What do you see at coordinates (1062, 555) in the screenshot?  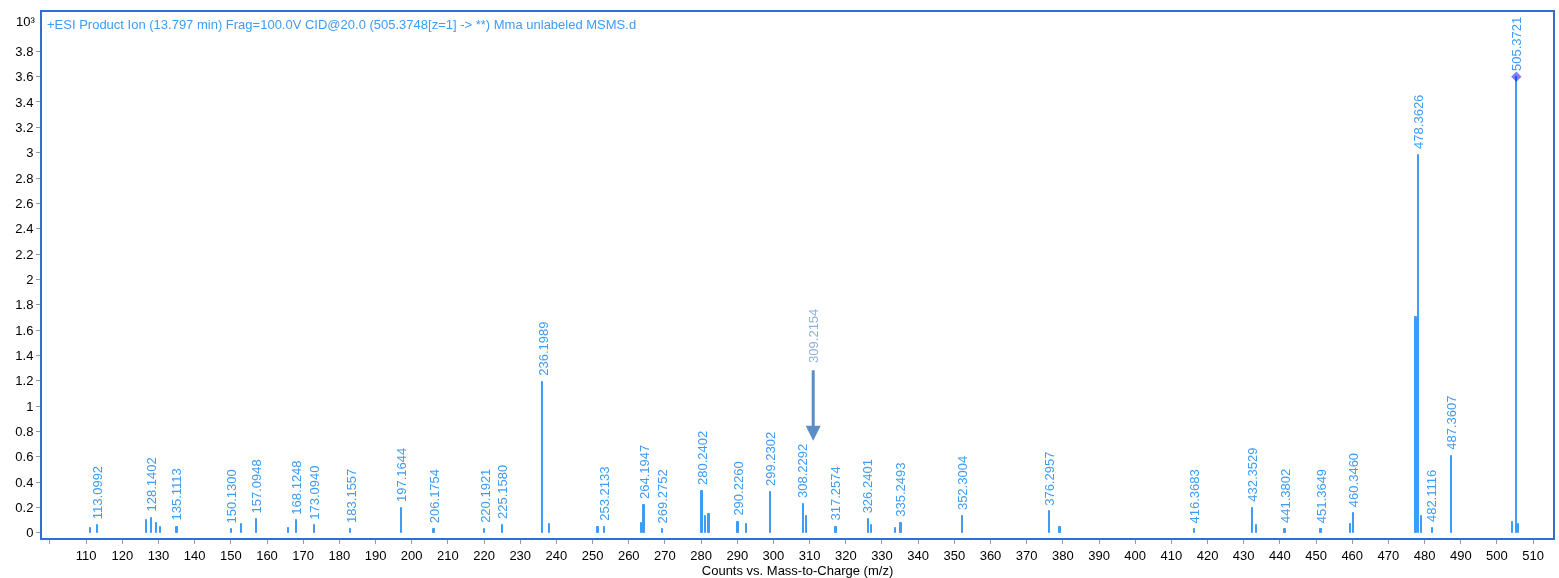 I see `x-tick-label: 380` at bounding box center [1062, 555].